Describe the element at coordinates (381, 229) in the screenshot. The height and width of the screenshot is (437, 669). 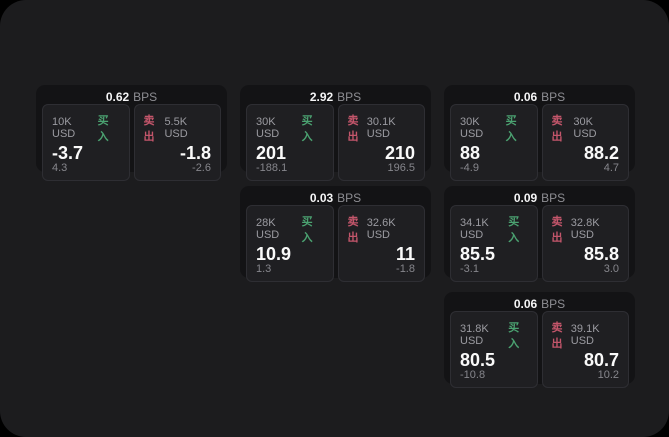
I see `sell-amount: 32.6K USD` at that location.